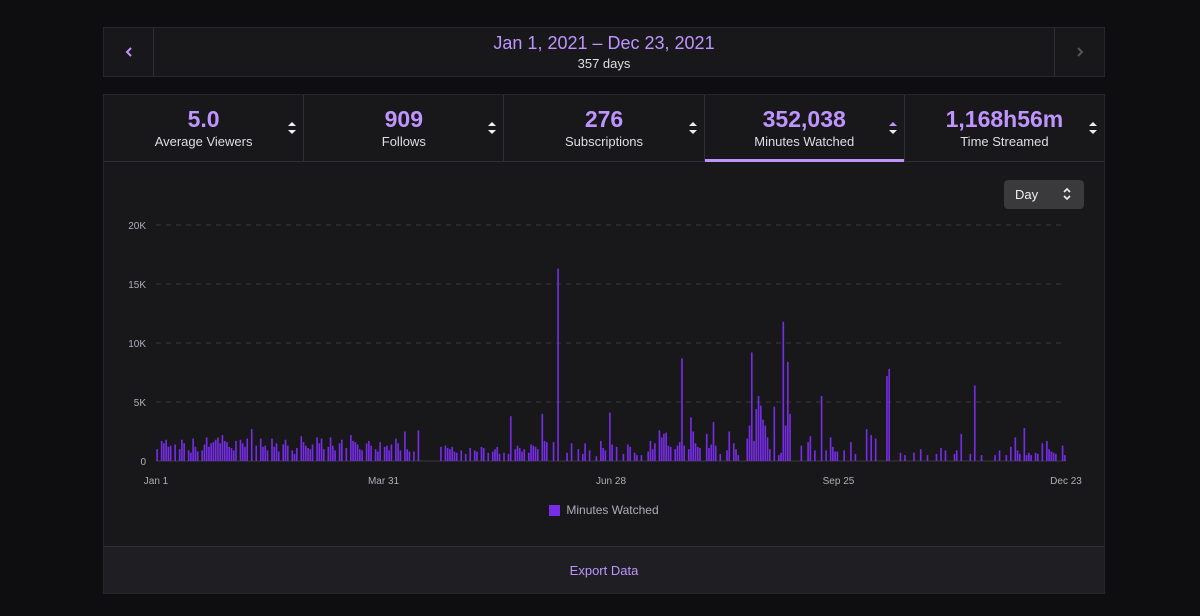  I want to click on chevron-up-down-icon, so click(1067, 194).